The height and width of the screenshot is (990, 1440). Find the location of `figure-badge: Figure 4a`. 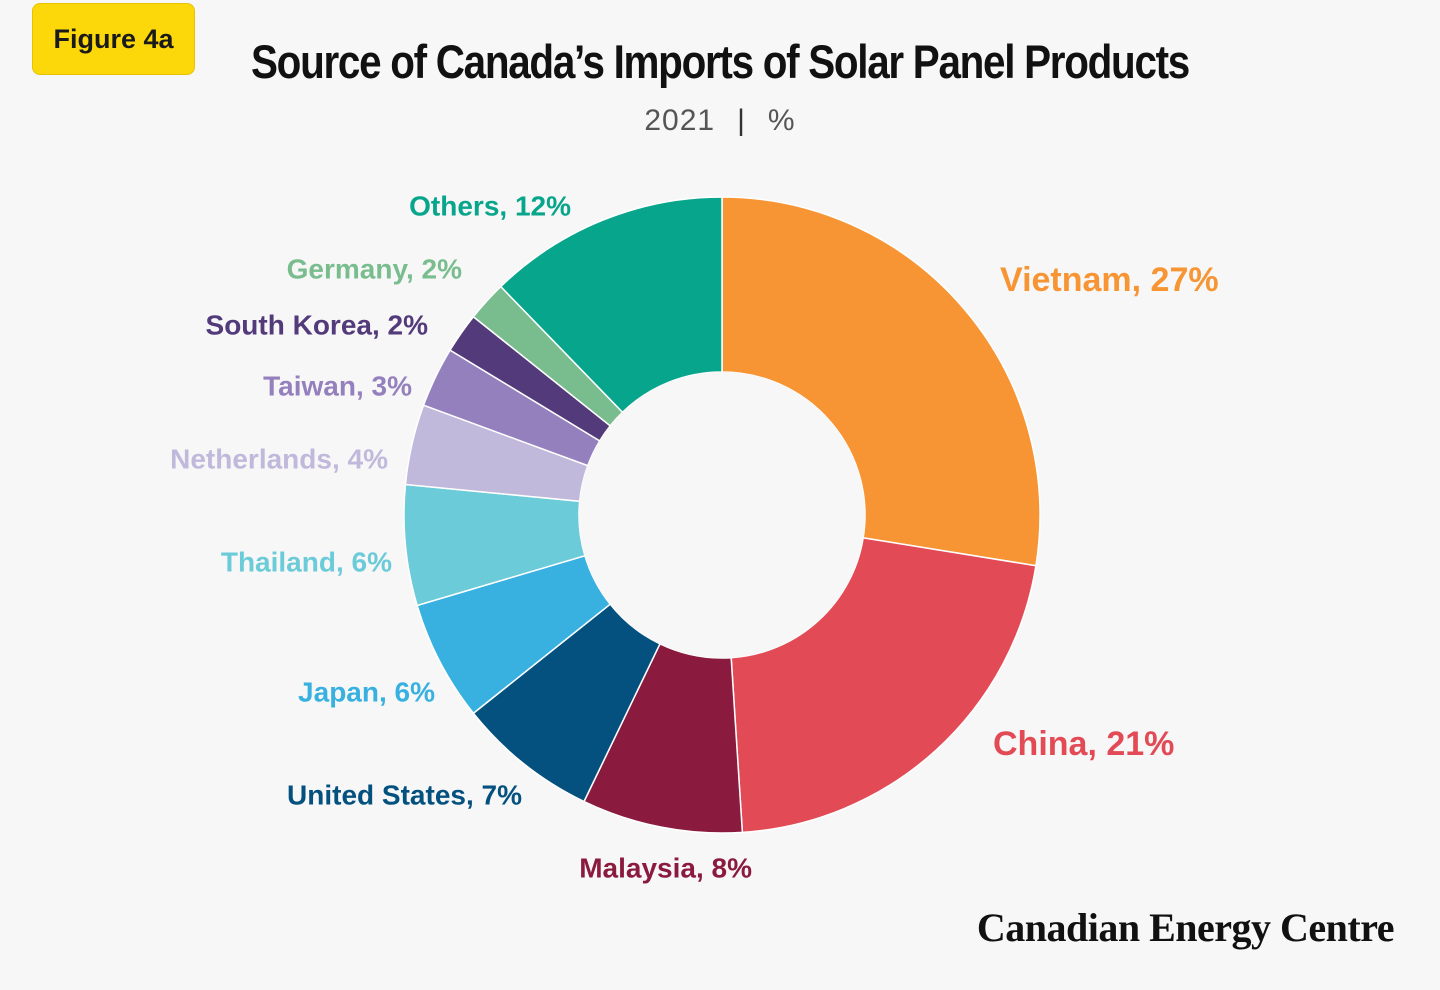

figure-badge: Figure 4a is located at coordinates (113, 39).